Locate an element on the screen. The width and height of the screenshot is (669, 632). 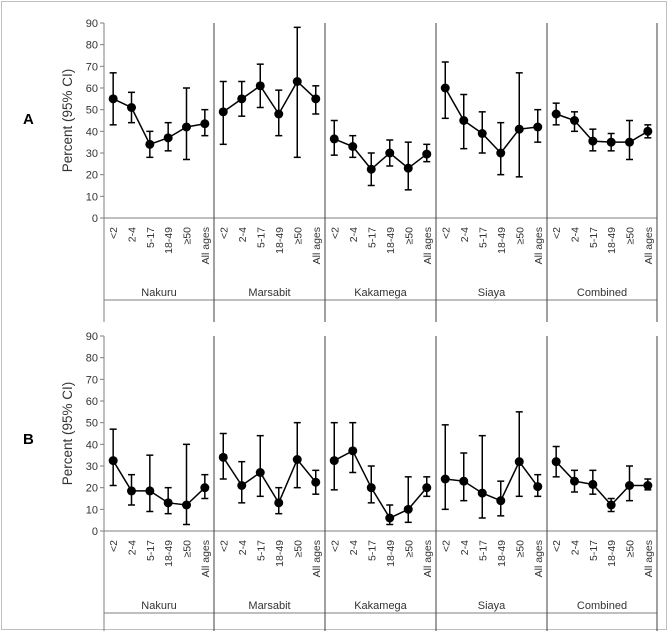
panel-label: A is located at coordinates (28, 119).